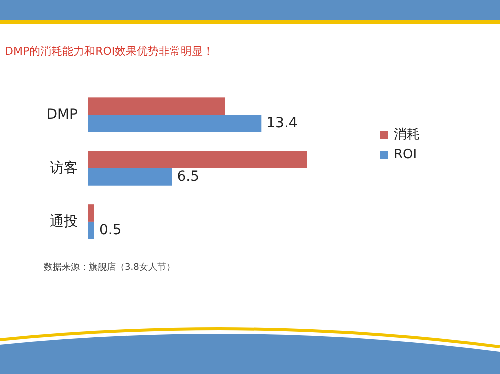 The image size is (500, 374). Describe the element at coordinates (407, 135) in the screenshot. I see `legend-label: 消耗` at that location.